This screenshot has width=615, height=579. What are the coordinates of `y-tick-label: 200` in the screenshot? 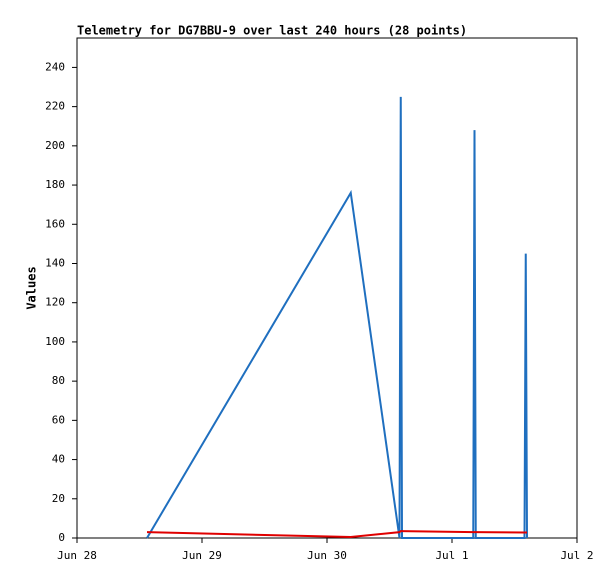 It's located at (55, 145).